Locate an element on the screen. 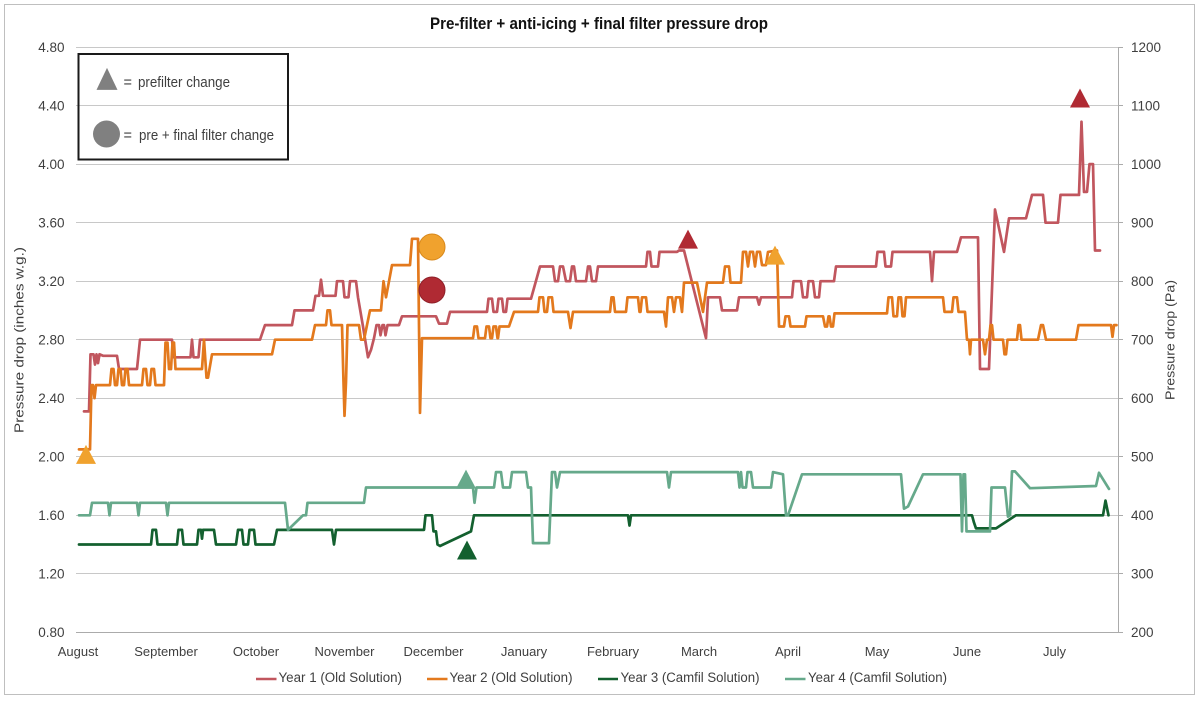  svg-text: August is located at coordinates (78, 651).